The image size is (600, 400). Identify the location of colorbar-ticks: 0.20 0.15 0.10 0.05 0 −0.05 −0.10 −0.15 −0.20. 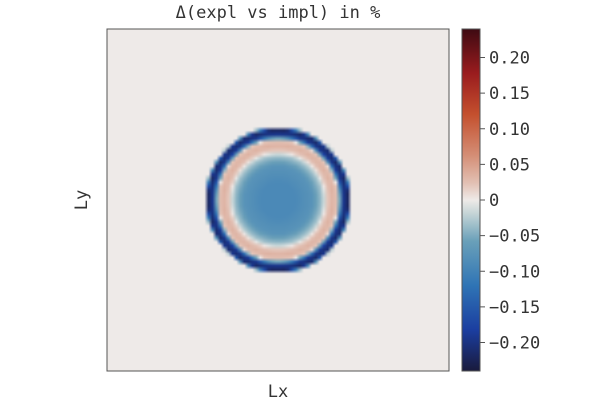
(510, 201).